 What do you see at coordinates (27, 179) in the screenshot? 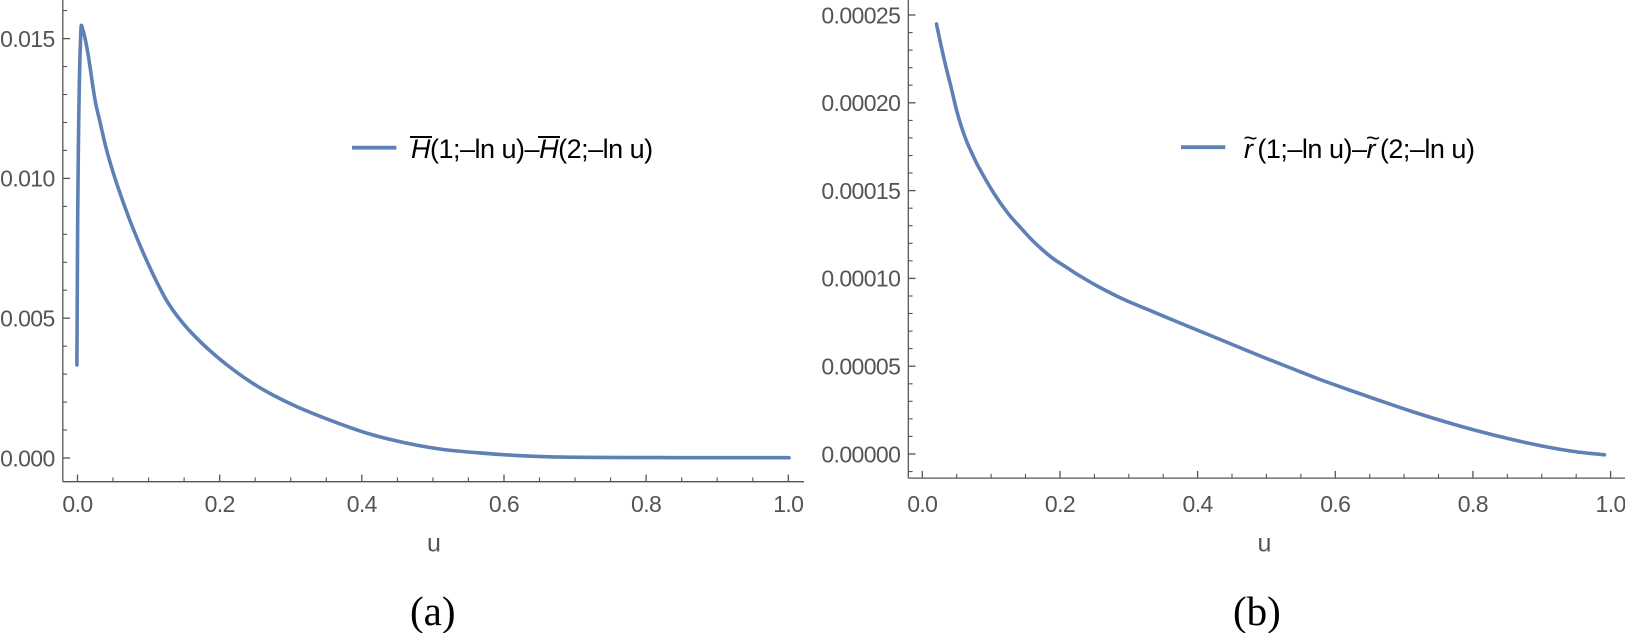
I see `svg-text: 0.010` at bounding box center [27, 179].